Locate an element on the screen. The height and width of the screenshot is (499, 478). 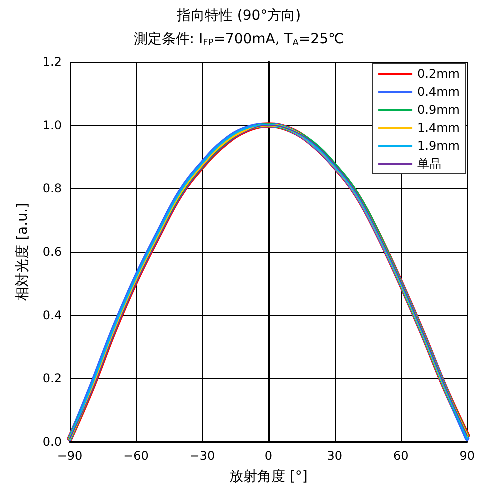
y-tick-label: 1.0 is located at coordinates (52, 125).